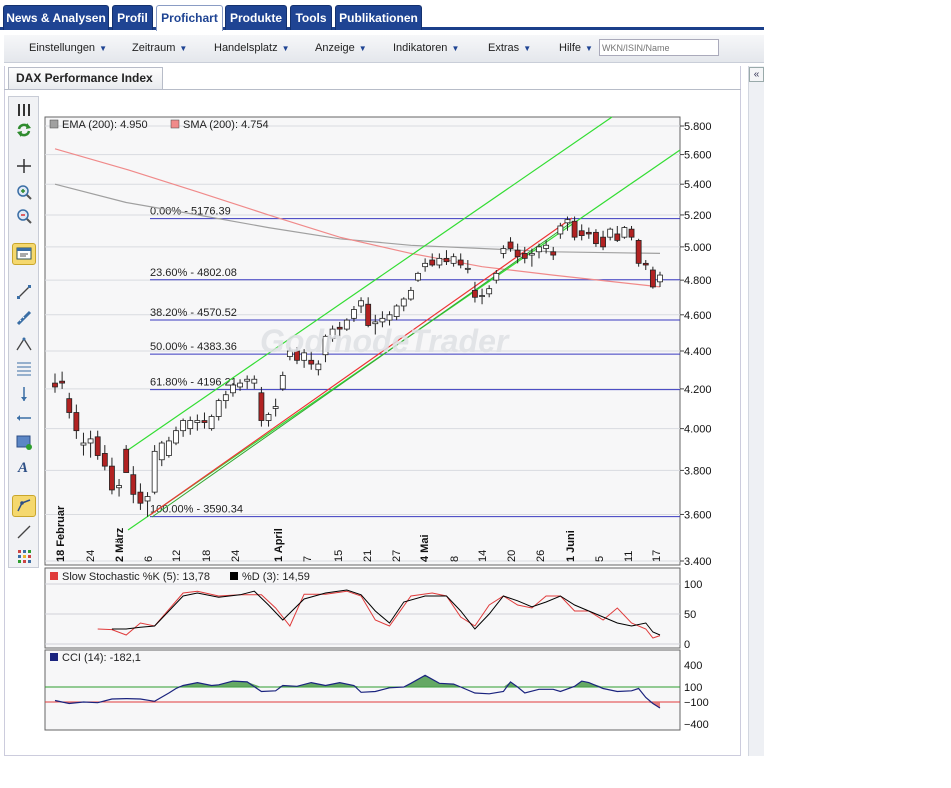 This screenshot has width=951, height=788. Describe the element at coordinates (385, 341) in the screenshot. I see `watermark-text: GodmodeTrader` at that location.